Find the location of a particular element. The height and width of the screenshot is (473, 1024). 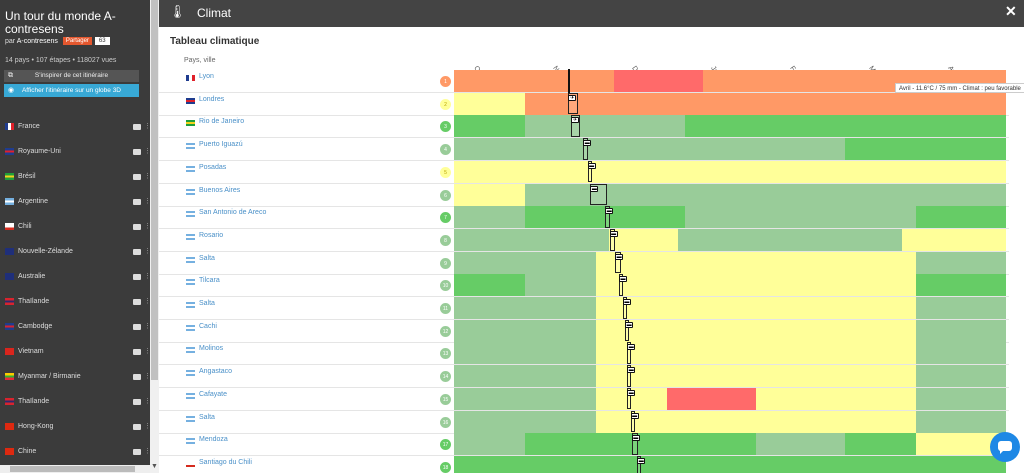

sidebar-horizontal-scrollbar is located at coordinates (75, 469).